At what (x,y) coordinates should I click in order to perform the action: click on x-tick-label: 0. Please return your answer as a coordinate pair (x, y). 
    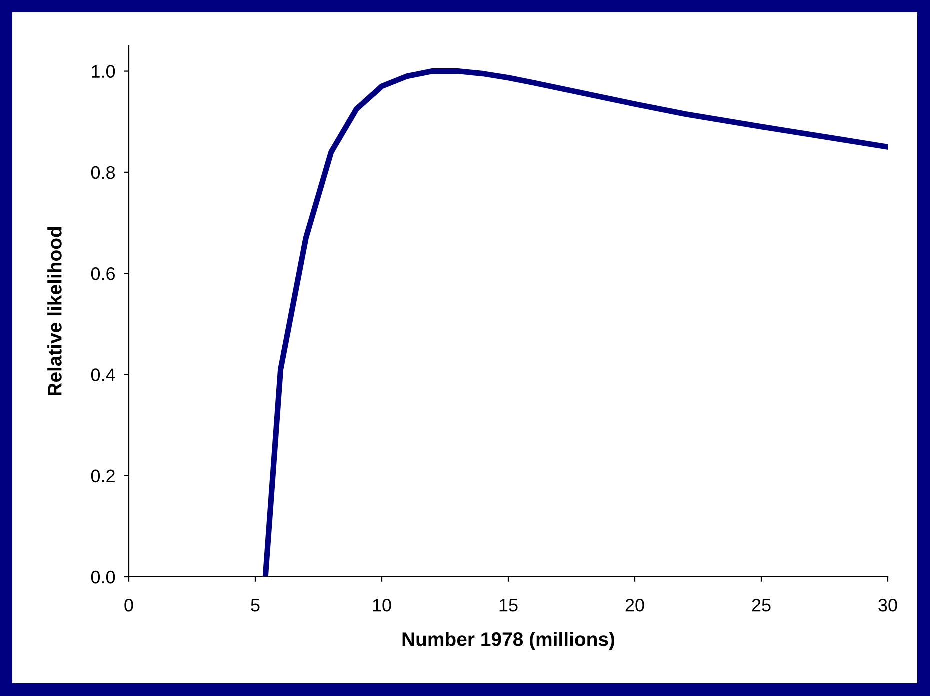
    Looking at the image, I should click on (129, 605).